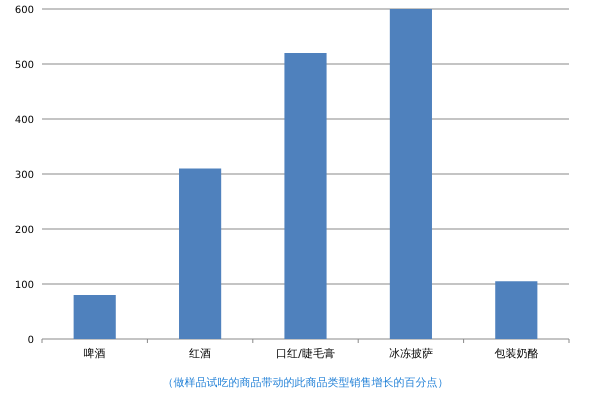 Image resolution: width=611 pixels, height=395 pixels. What do you see at coordinates (516, 353) in the screenshot?
I see `x-tick-label: 包装奶酪` at bounding box center [516, 353].